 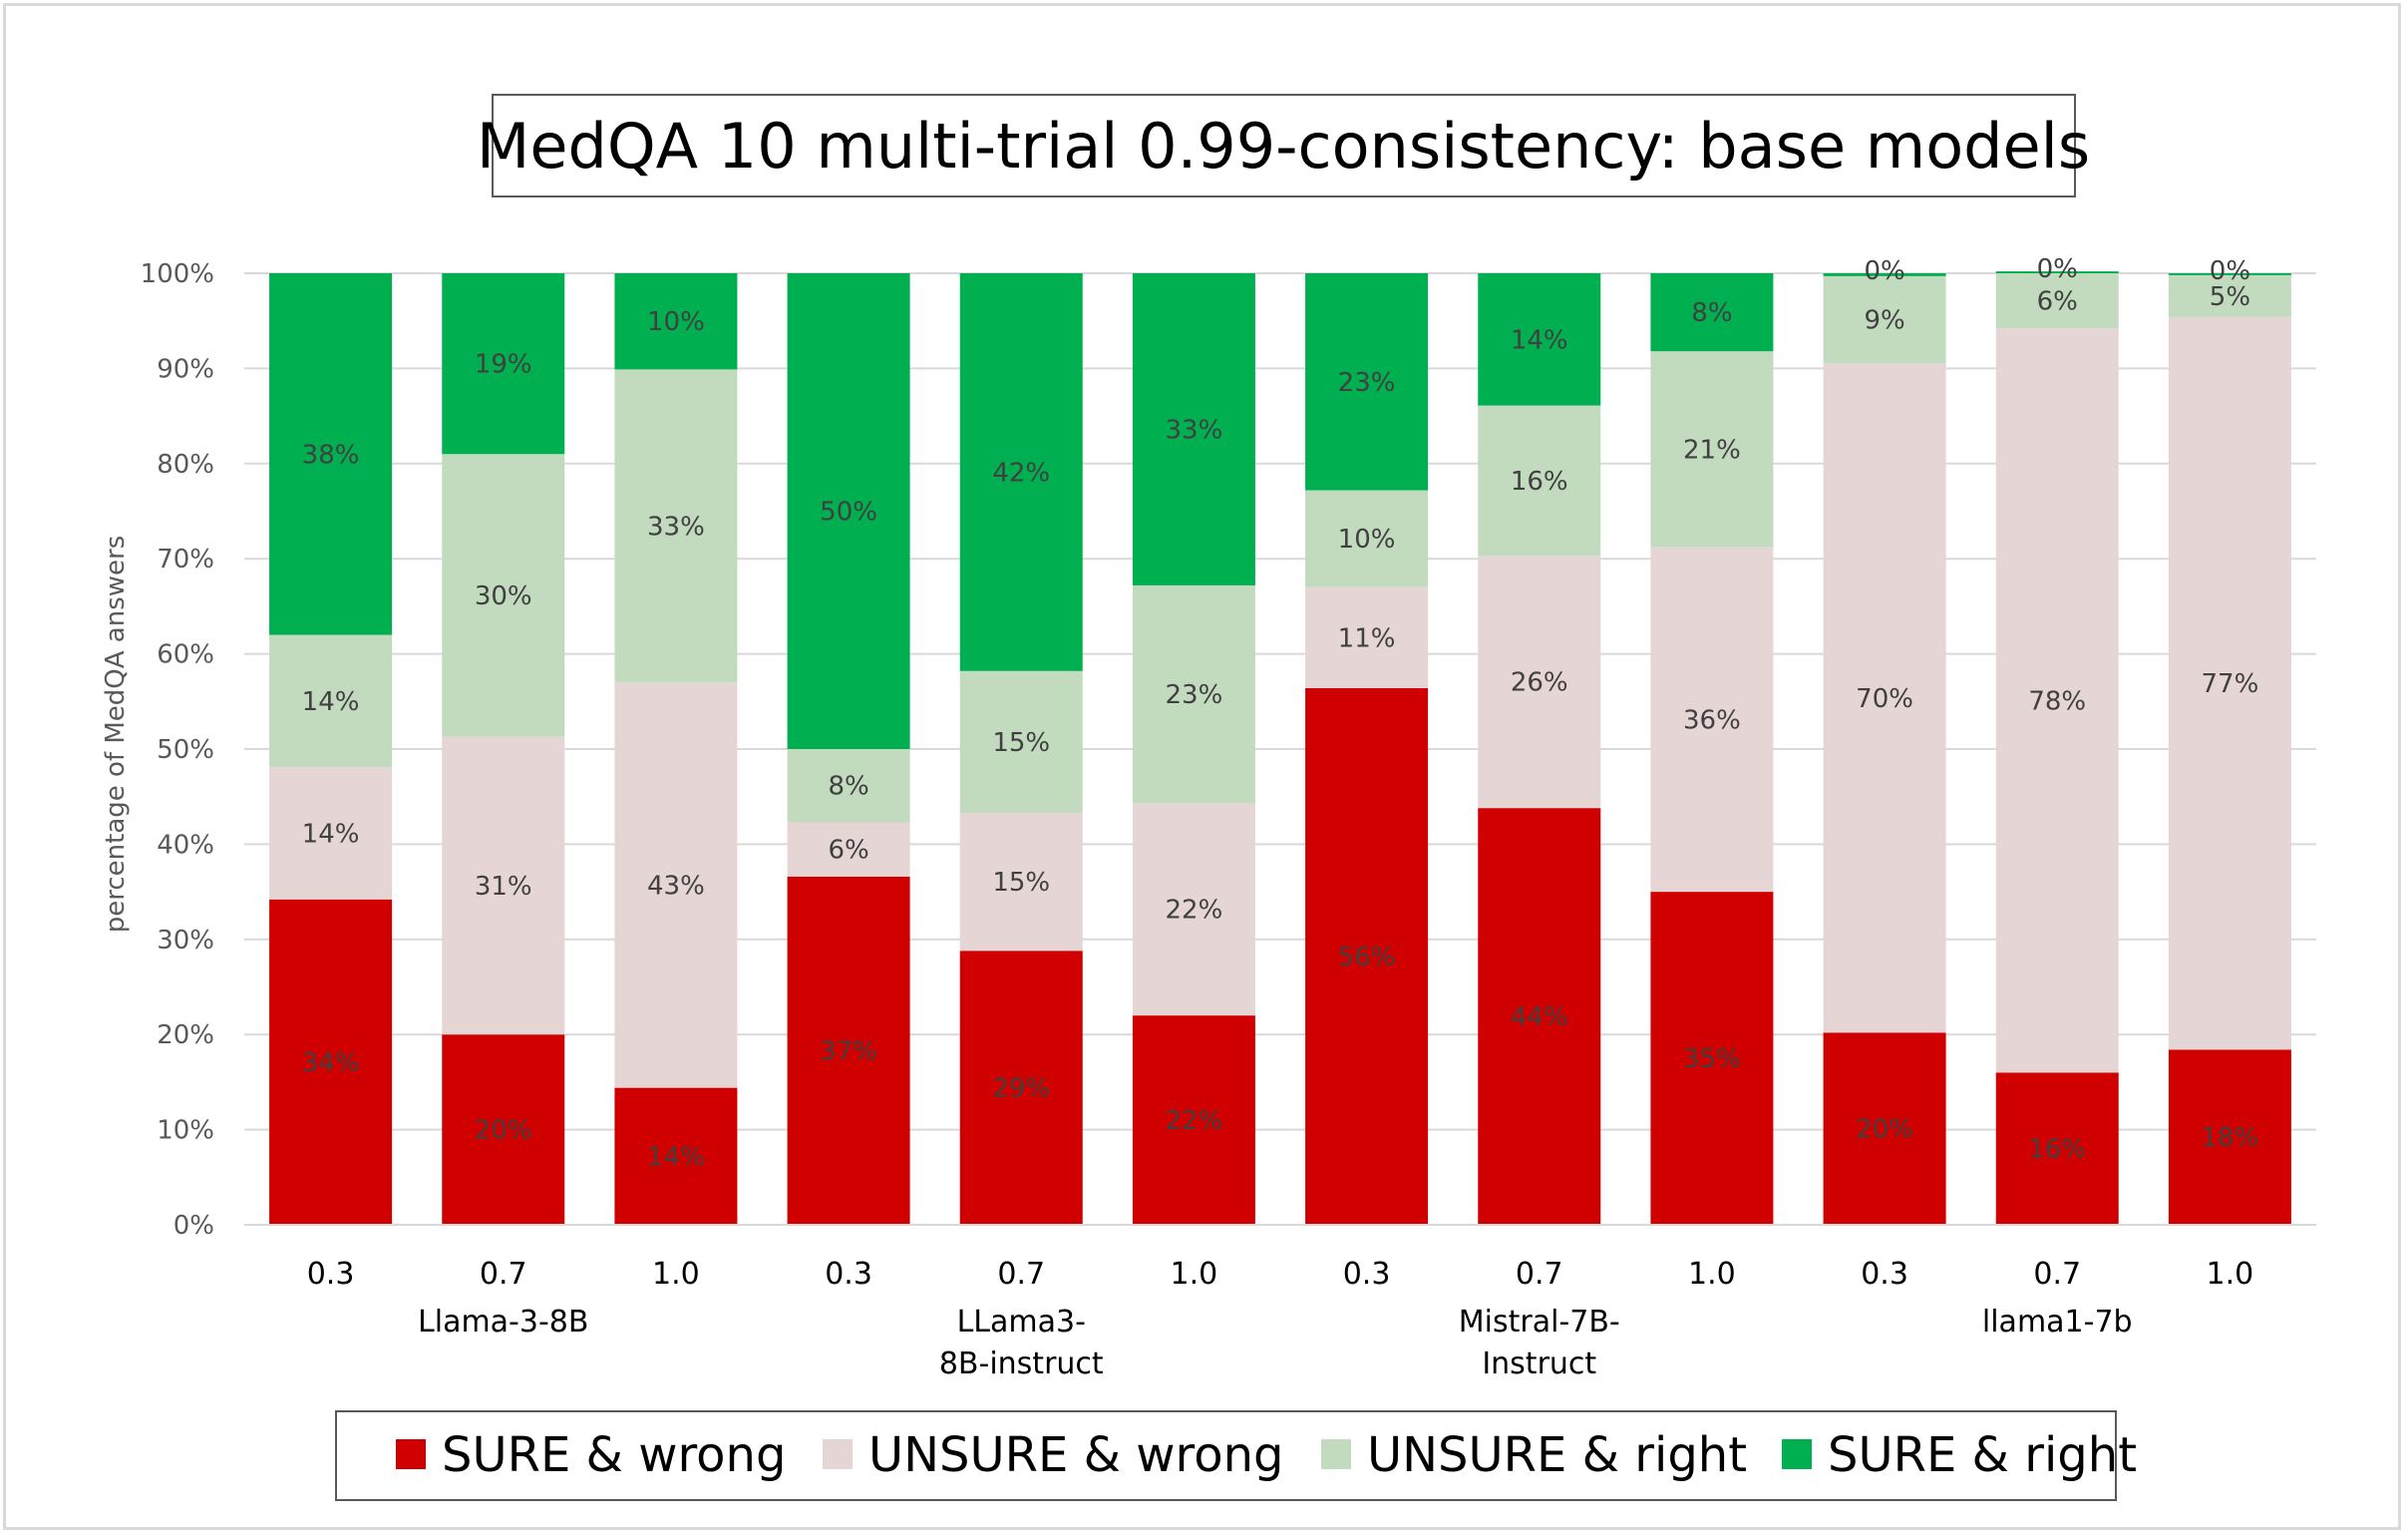 What do you see at coordinates (186, 655) in the screenshot?
I see `y-tick-label: 60%` at bounding box center [186, 655].